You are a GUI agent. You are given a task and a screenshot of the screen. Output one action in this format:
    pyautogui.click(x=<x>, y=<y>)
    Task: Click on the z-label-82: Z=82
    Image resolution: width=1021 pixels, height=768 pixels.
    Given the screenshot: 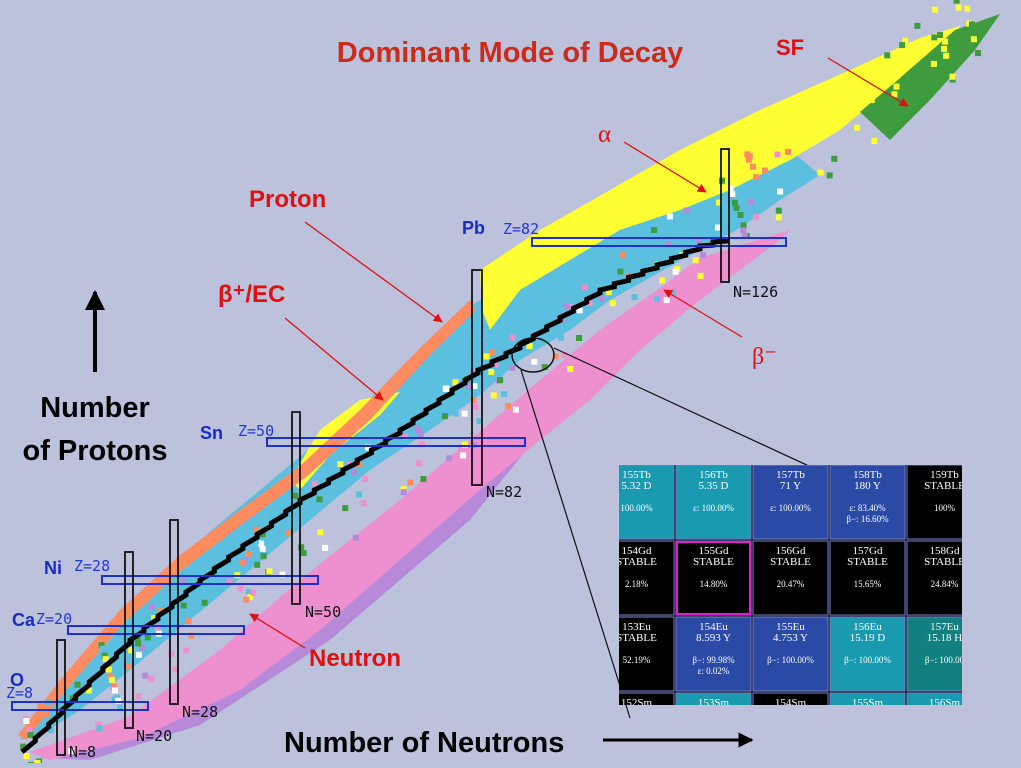 What is the action you would take?
    pyautogui.click(x=521, y=229)
    